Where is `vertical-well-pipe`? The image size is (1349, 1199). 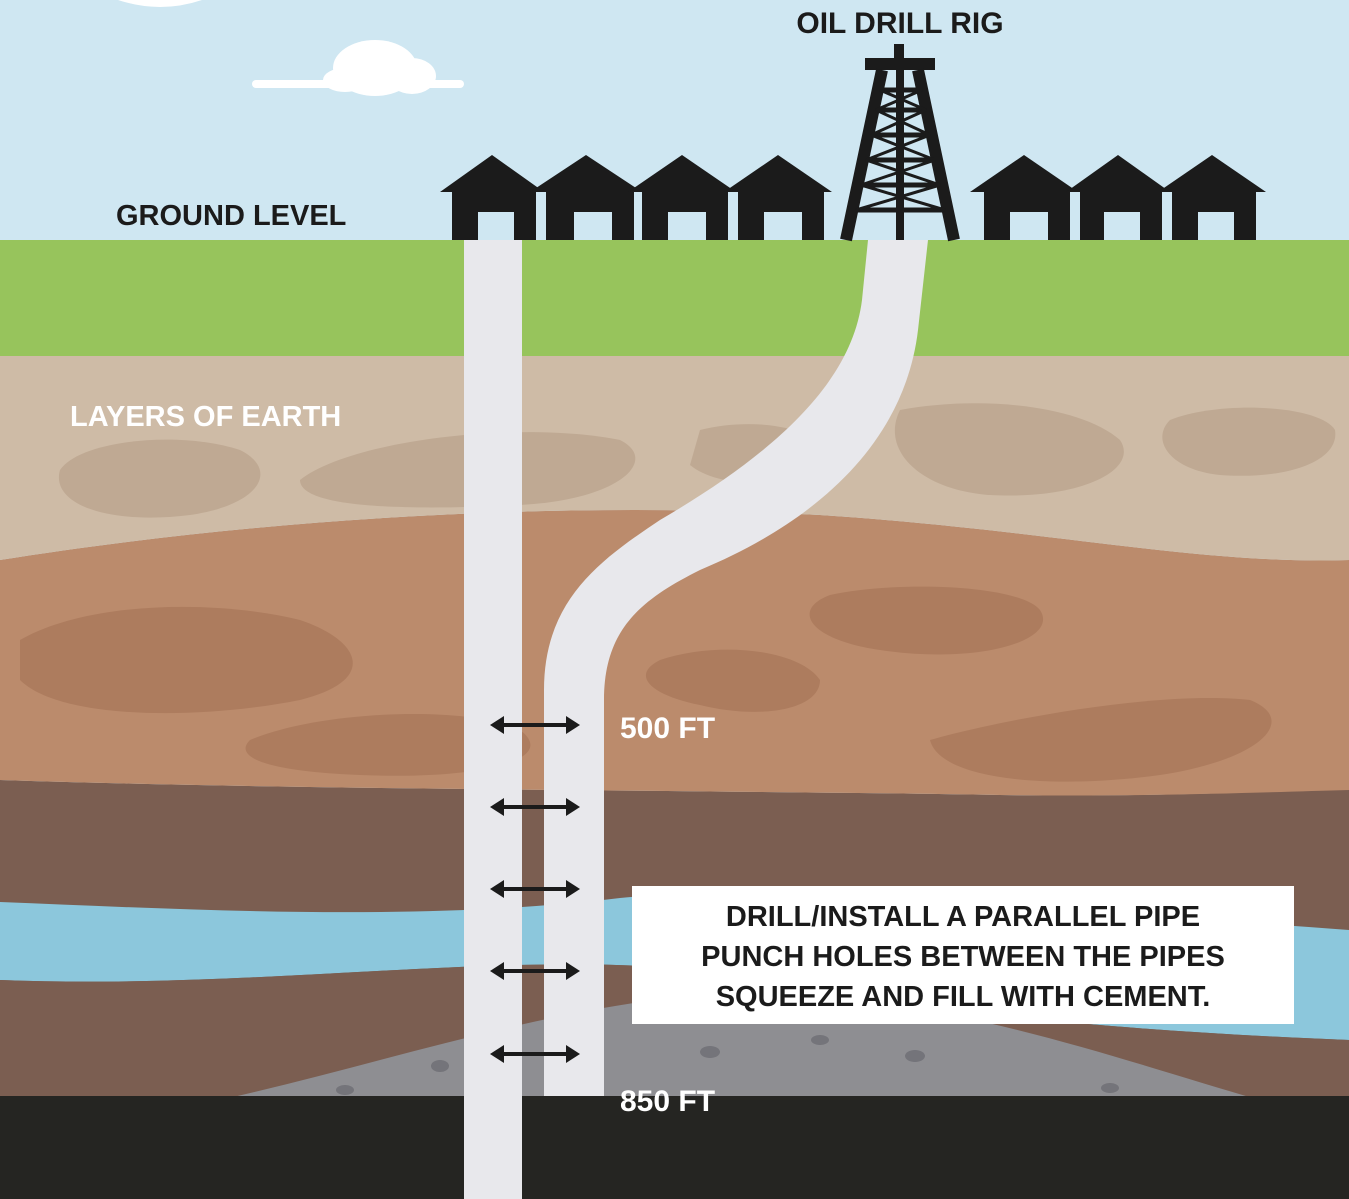
vertical-well-pipe is located at coordinates (493, 719).